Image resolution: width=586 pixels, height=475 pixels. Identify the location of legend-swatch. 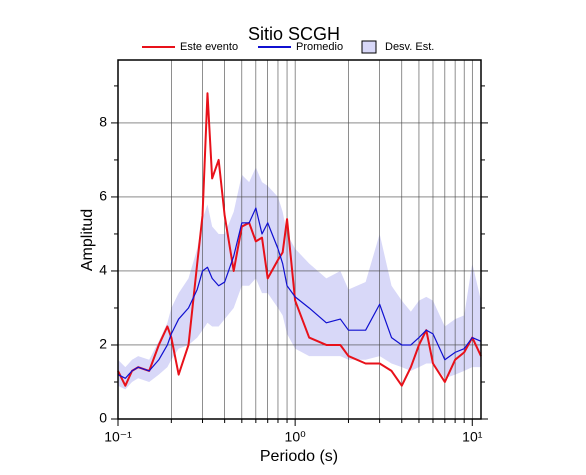
(369, 47).